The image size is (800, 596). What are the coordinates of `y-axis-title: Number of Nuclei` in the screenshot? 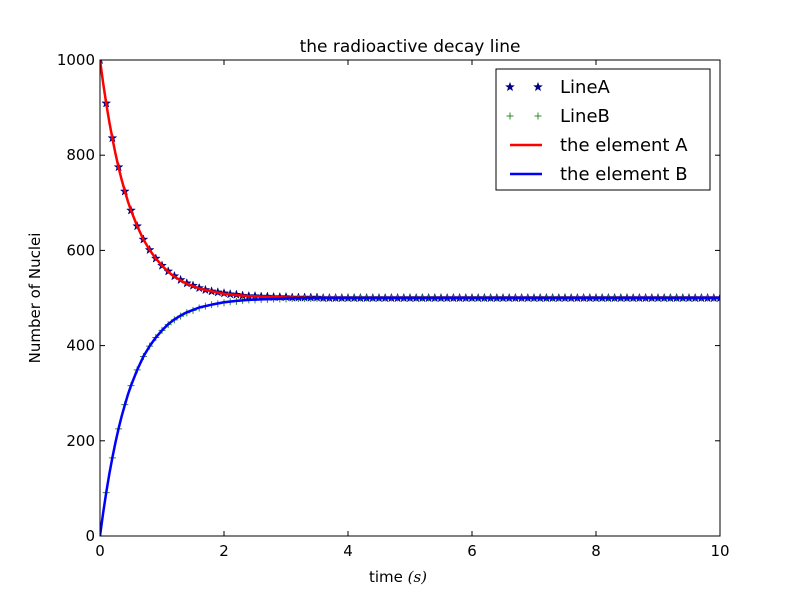 It's located at (35, 298).